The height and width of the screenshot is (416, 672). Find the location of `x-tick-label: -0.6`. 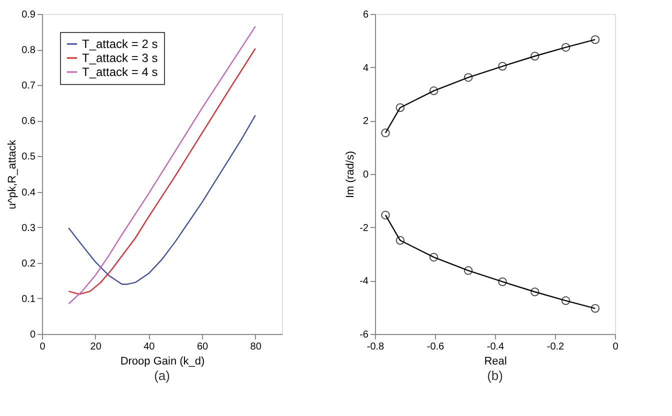

x-tick-label: -0.6 is located at coordinates (435, 347).